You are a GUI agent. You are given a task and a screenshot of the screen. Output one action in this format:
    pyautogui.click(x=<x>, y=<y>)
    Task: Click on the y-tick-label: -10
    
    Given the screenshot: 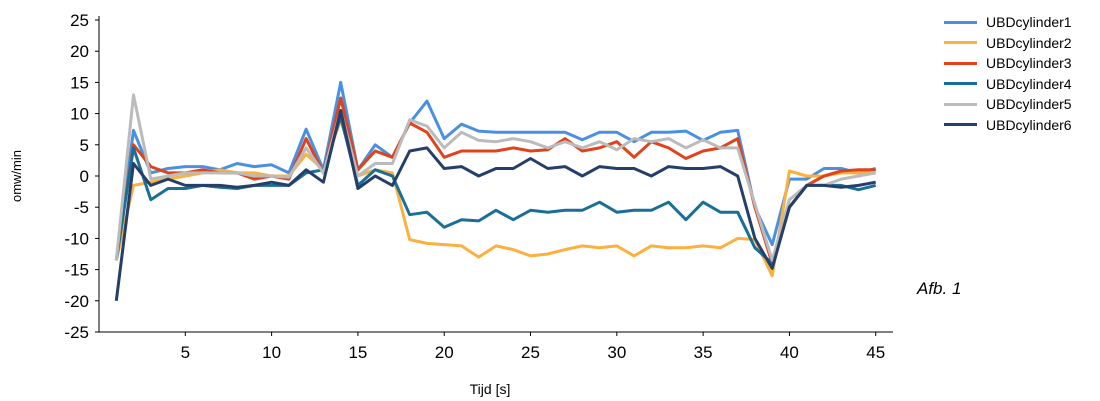 What is the action you would take?
    pyautogui.click(x=76, y=238)
    